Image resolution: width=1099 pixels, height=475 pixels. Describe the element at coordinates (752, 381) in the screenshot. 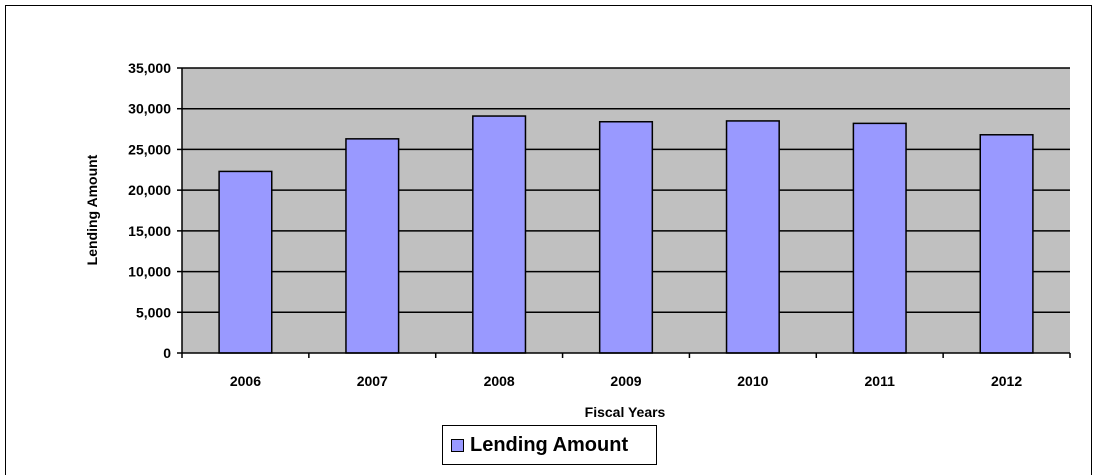

I see `x-tick-label: 2010` at that location.